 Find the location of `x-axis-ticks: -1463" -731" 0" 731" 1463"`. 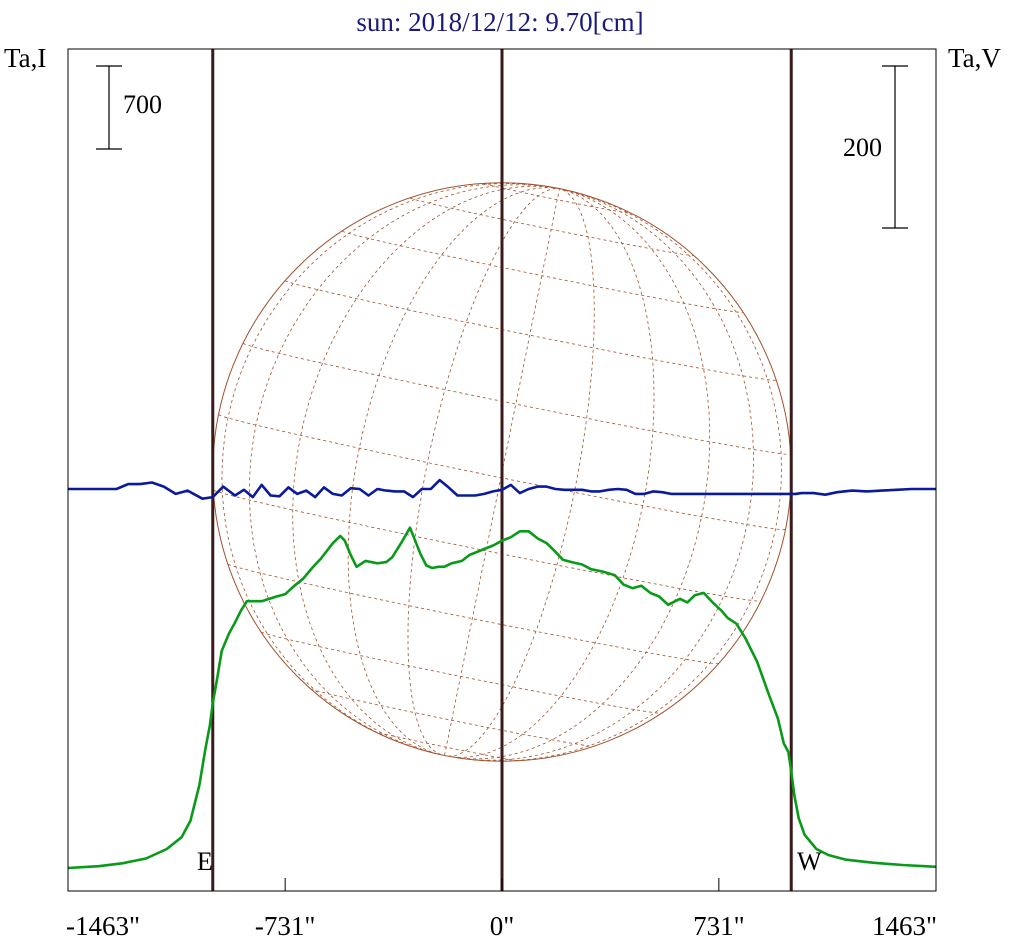

x-axis-ticks: -1463" -731" 0" 731" 1463" is located at coordinates (501, 909).